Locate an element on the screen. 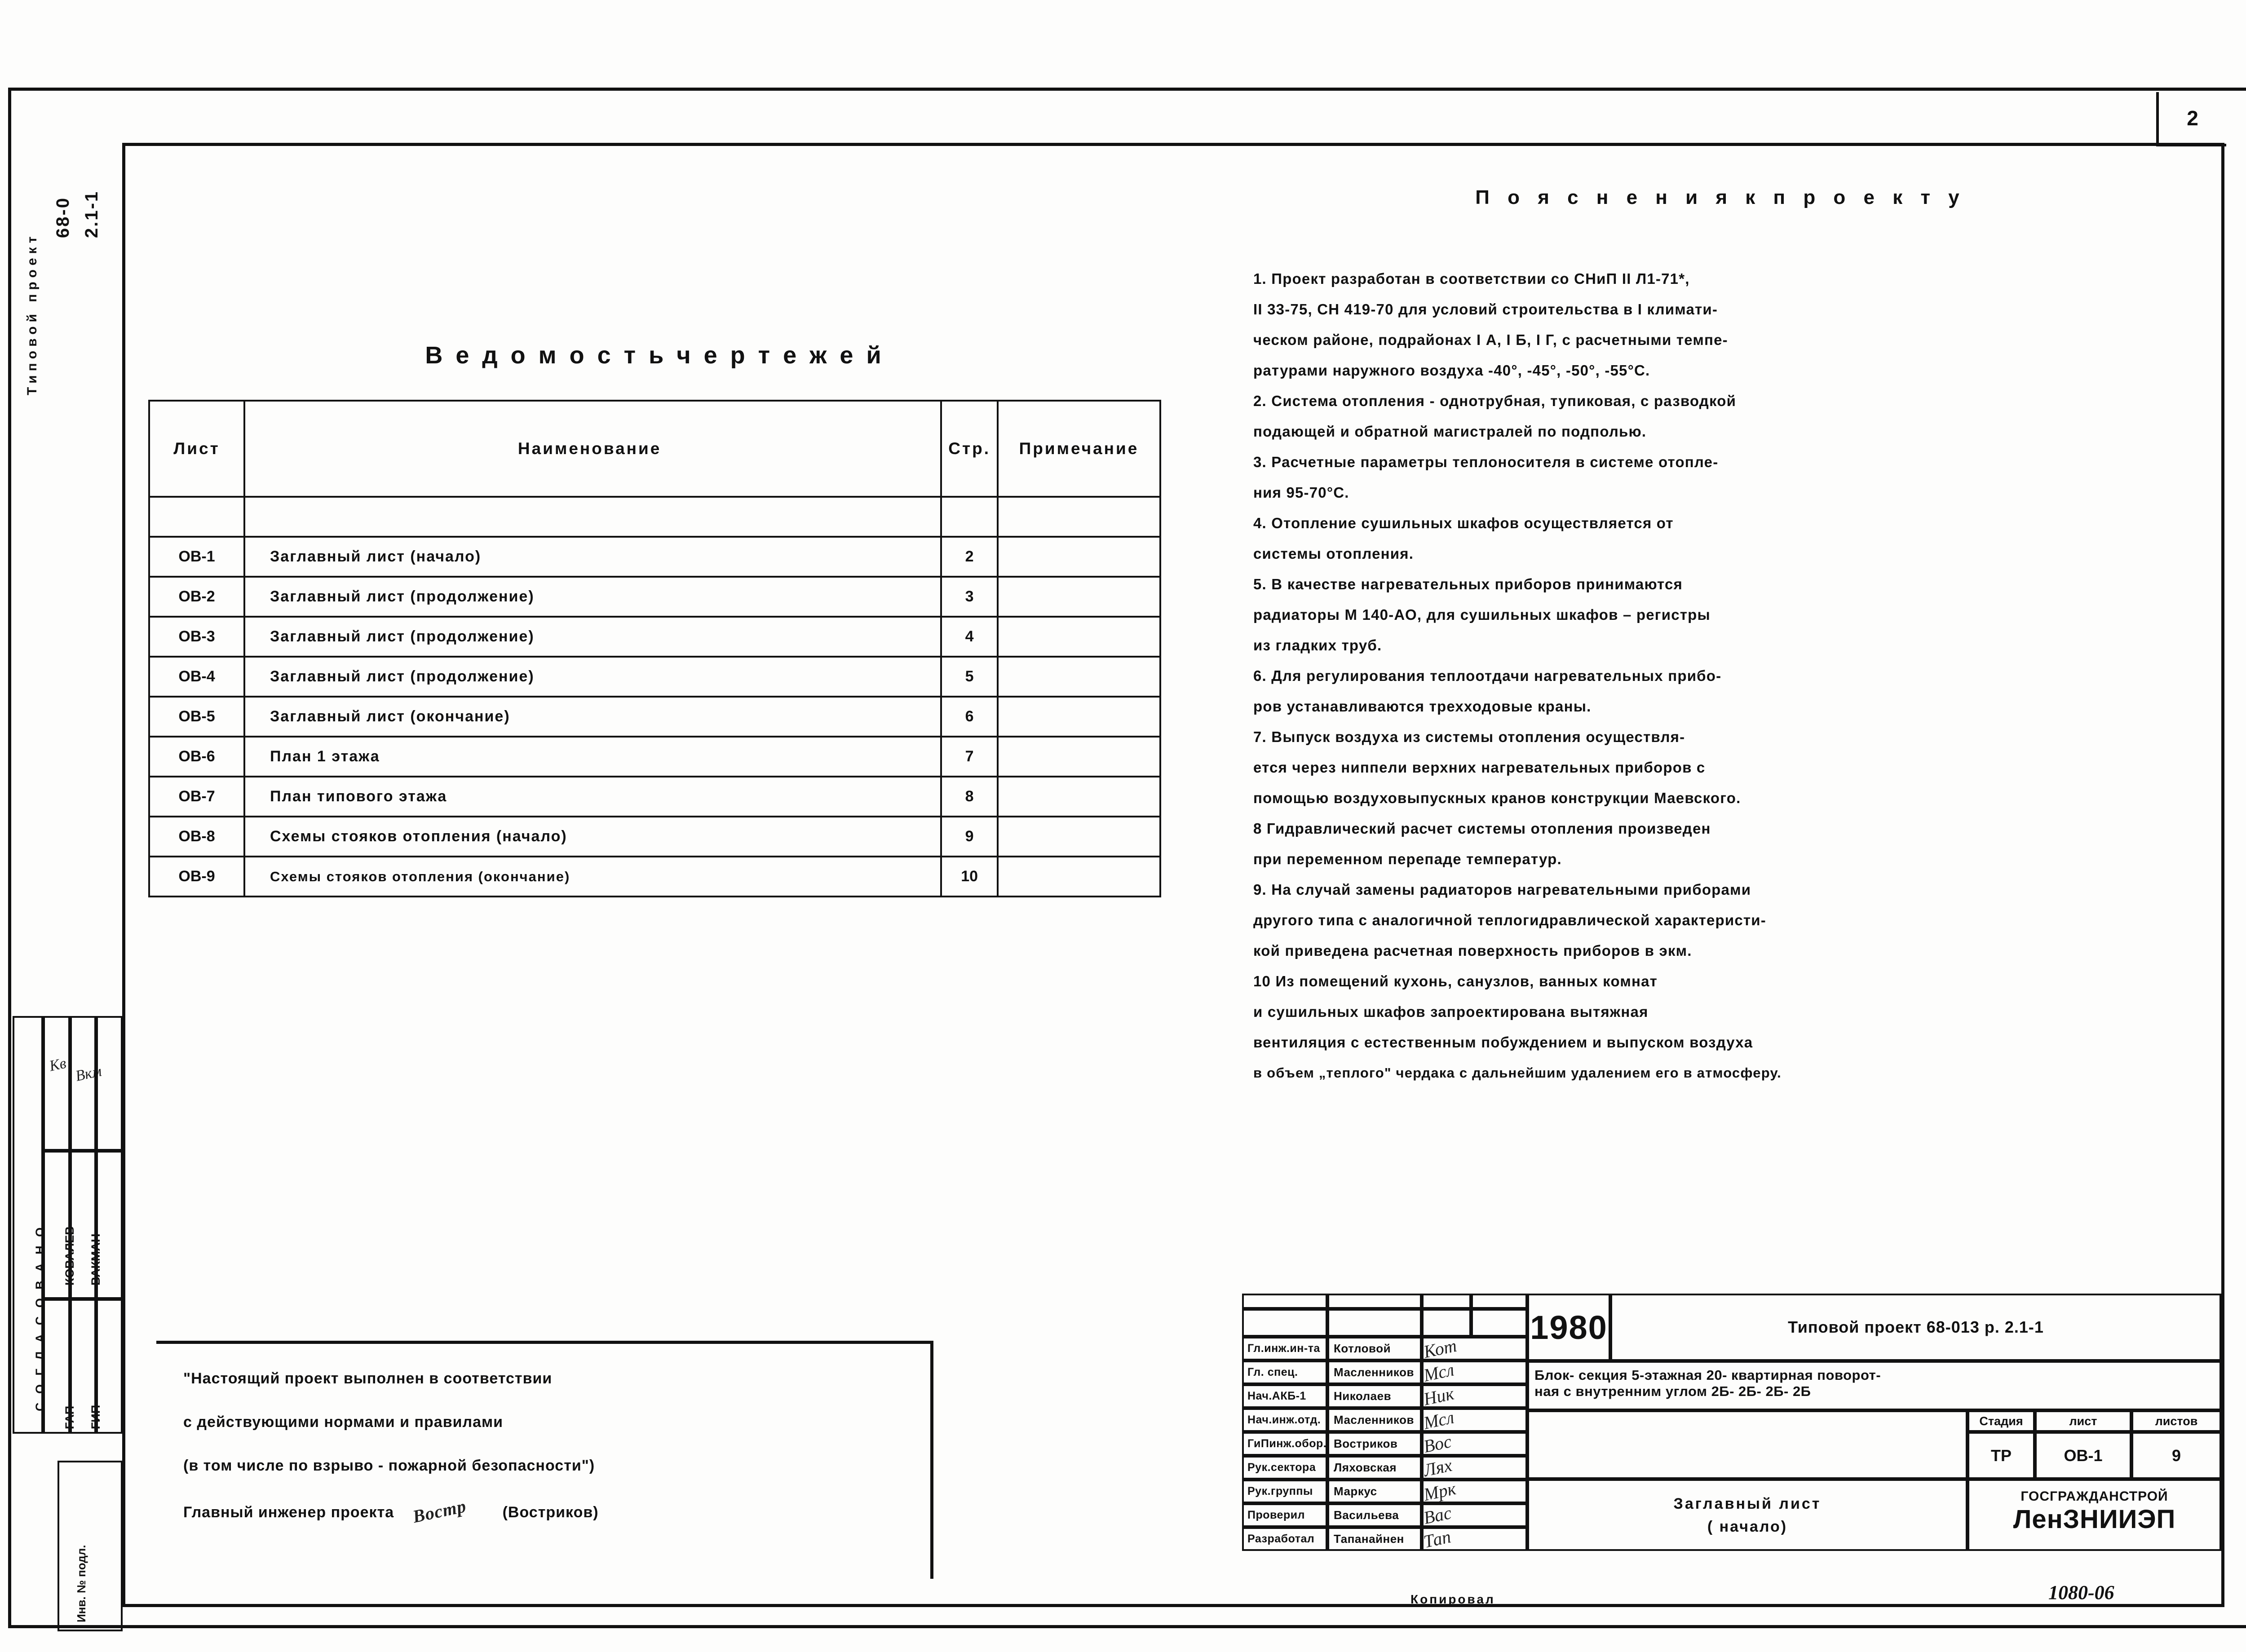 This screenshot has width=2246, height=1652. row-1-note is located at coordinates (1079, 597).